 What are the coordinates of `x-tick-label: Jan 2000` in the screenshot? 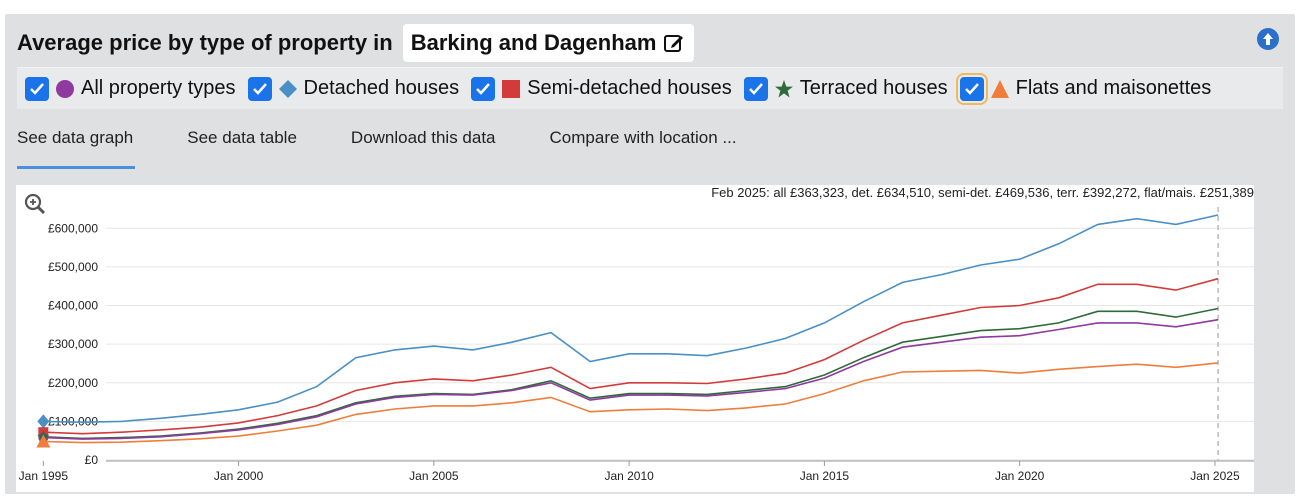 It's located at (239, 476).